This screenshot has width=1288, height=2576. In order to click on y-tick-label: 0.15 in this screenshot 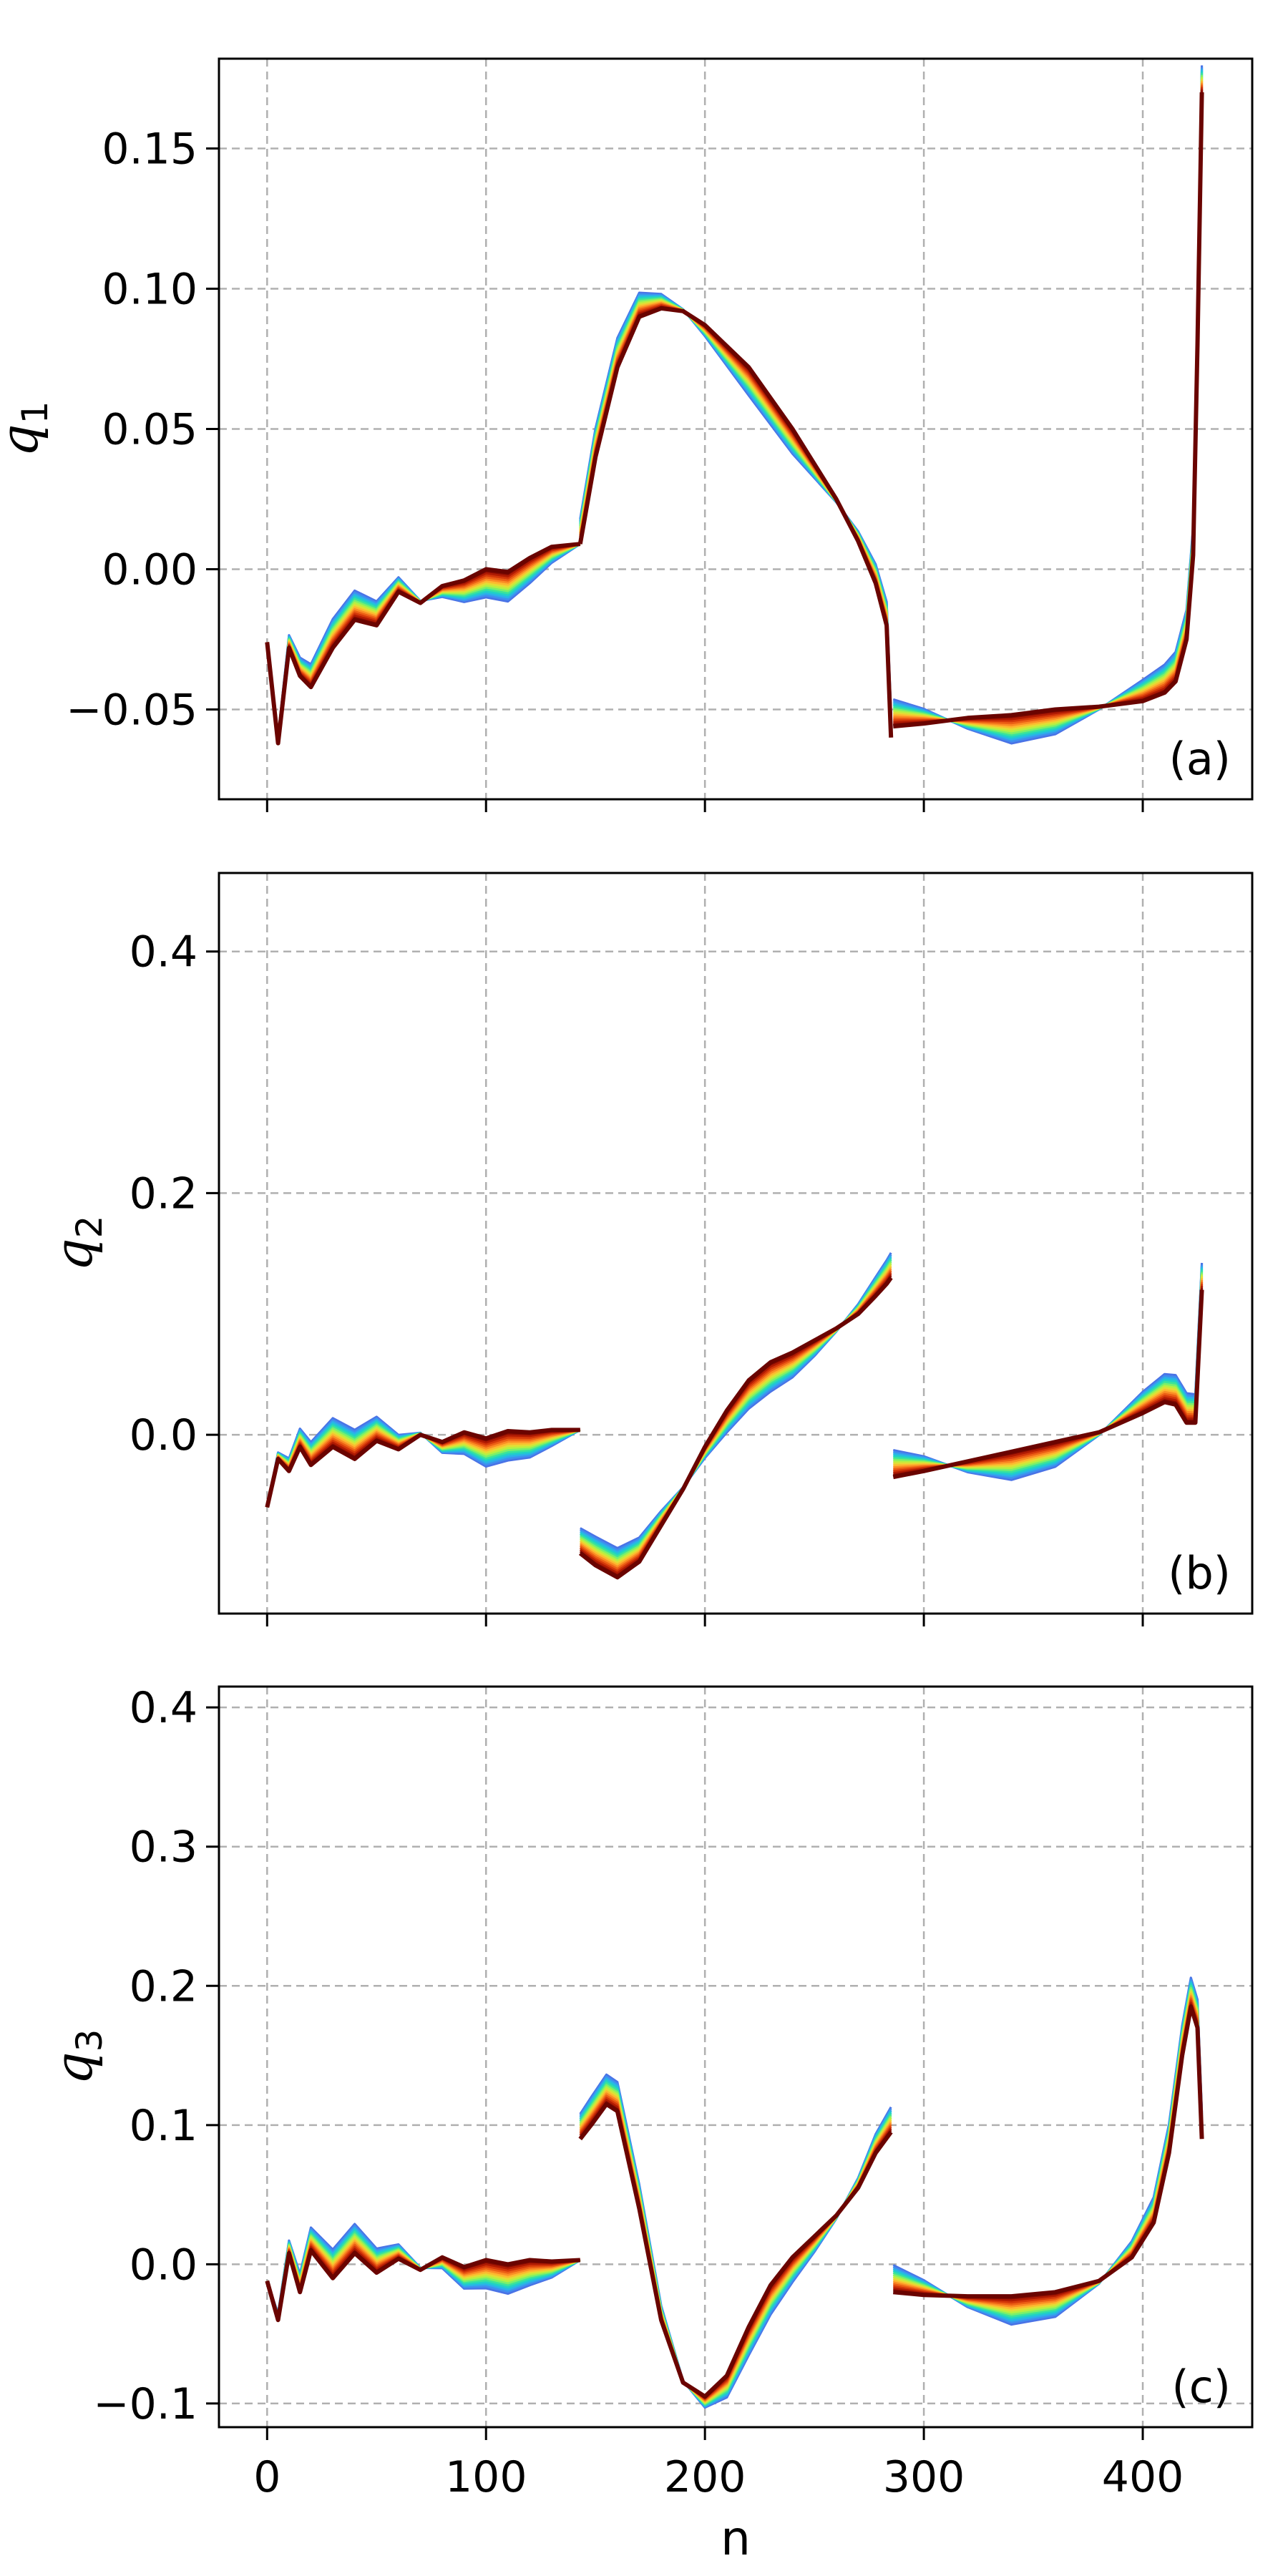, I will do `click(149, 149)`.